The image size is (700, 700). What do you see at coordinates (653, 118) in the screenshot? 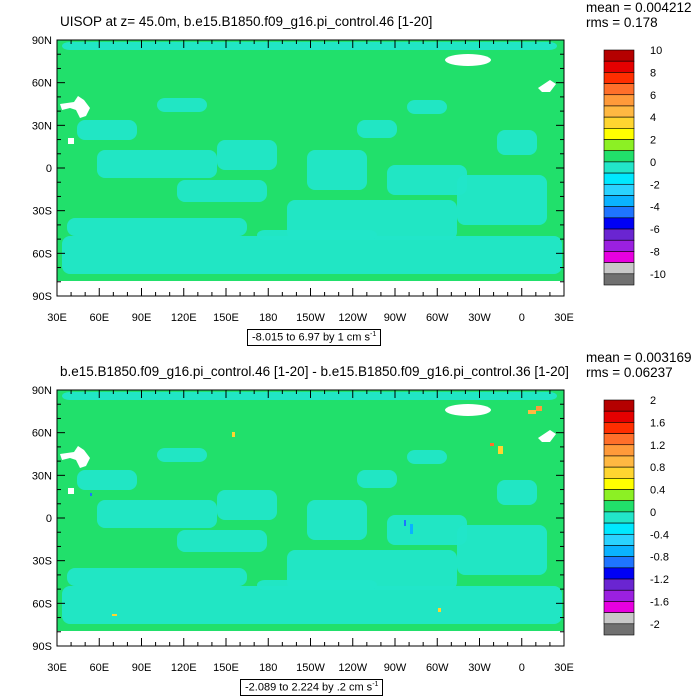
I see `top-colorbar-label: 4` at bounding box center [653, 118].